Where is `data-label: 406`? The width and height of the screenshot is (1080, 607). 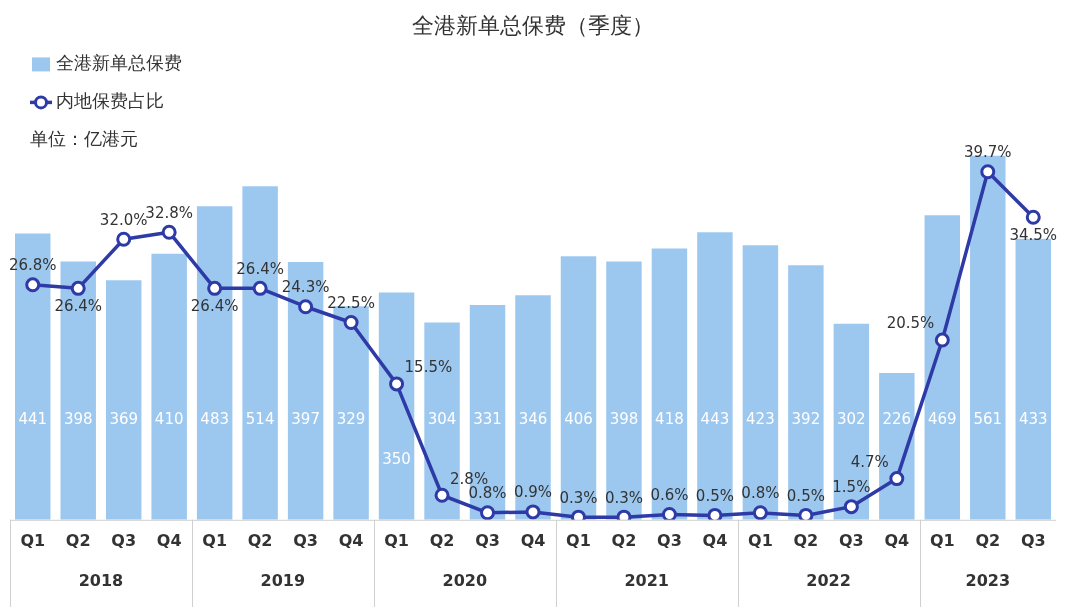
data-label: 406 is located at coordinates (578, 418).